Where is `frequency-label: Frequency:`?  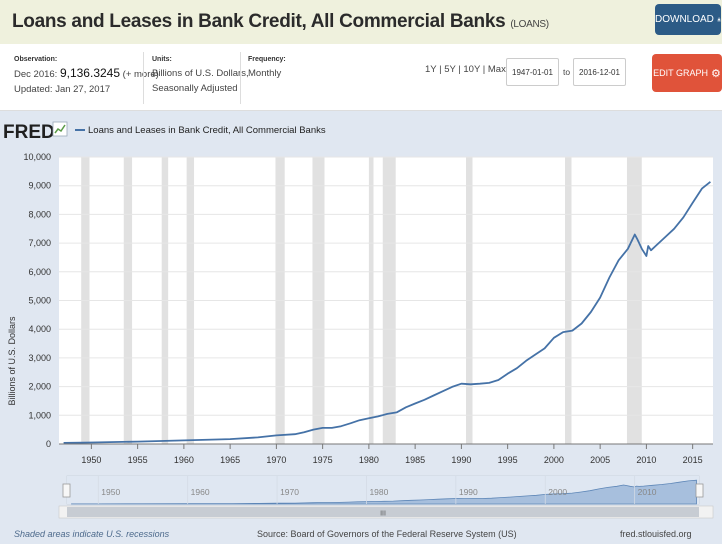 frequency-label: Frequency: is located at coordinates (267, 59).